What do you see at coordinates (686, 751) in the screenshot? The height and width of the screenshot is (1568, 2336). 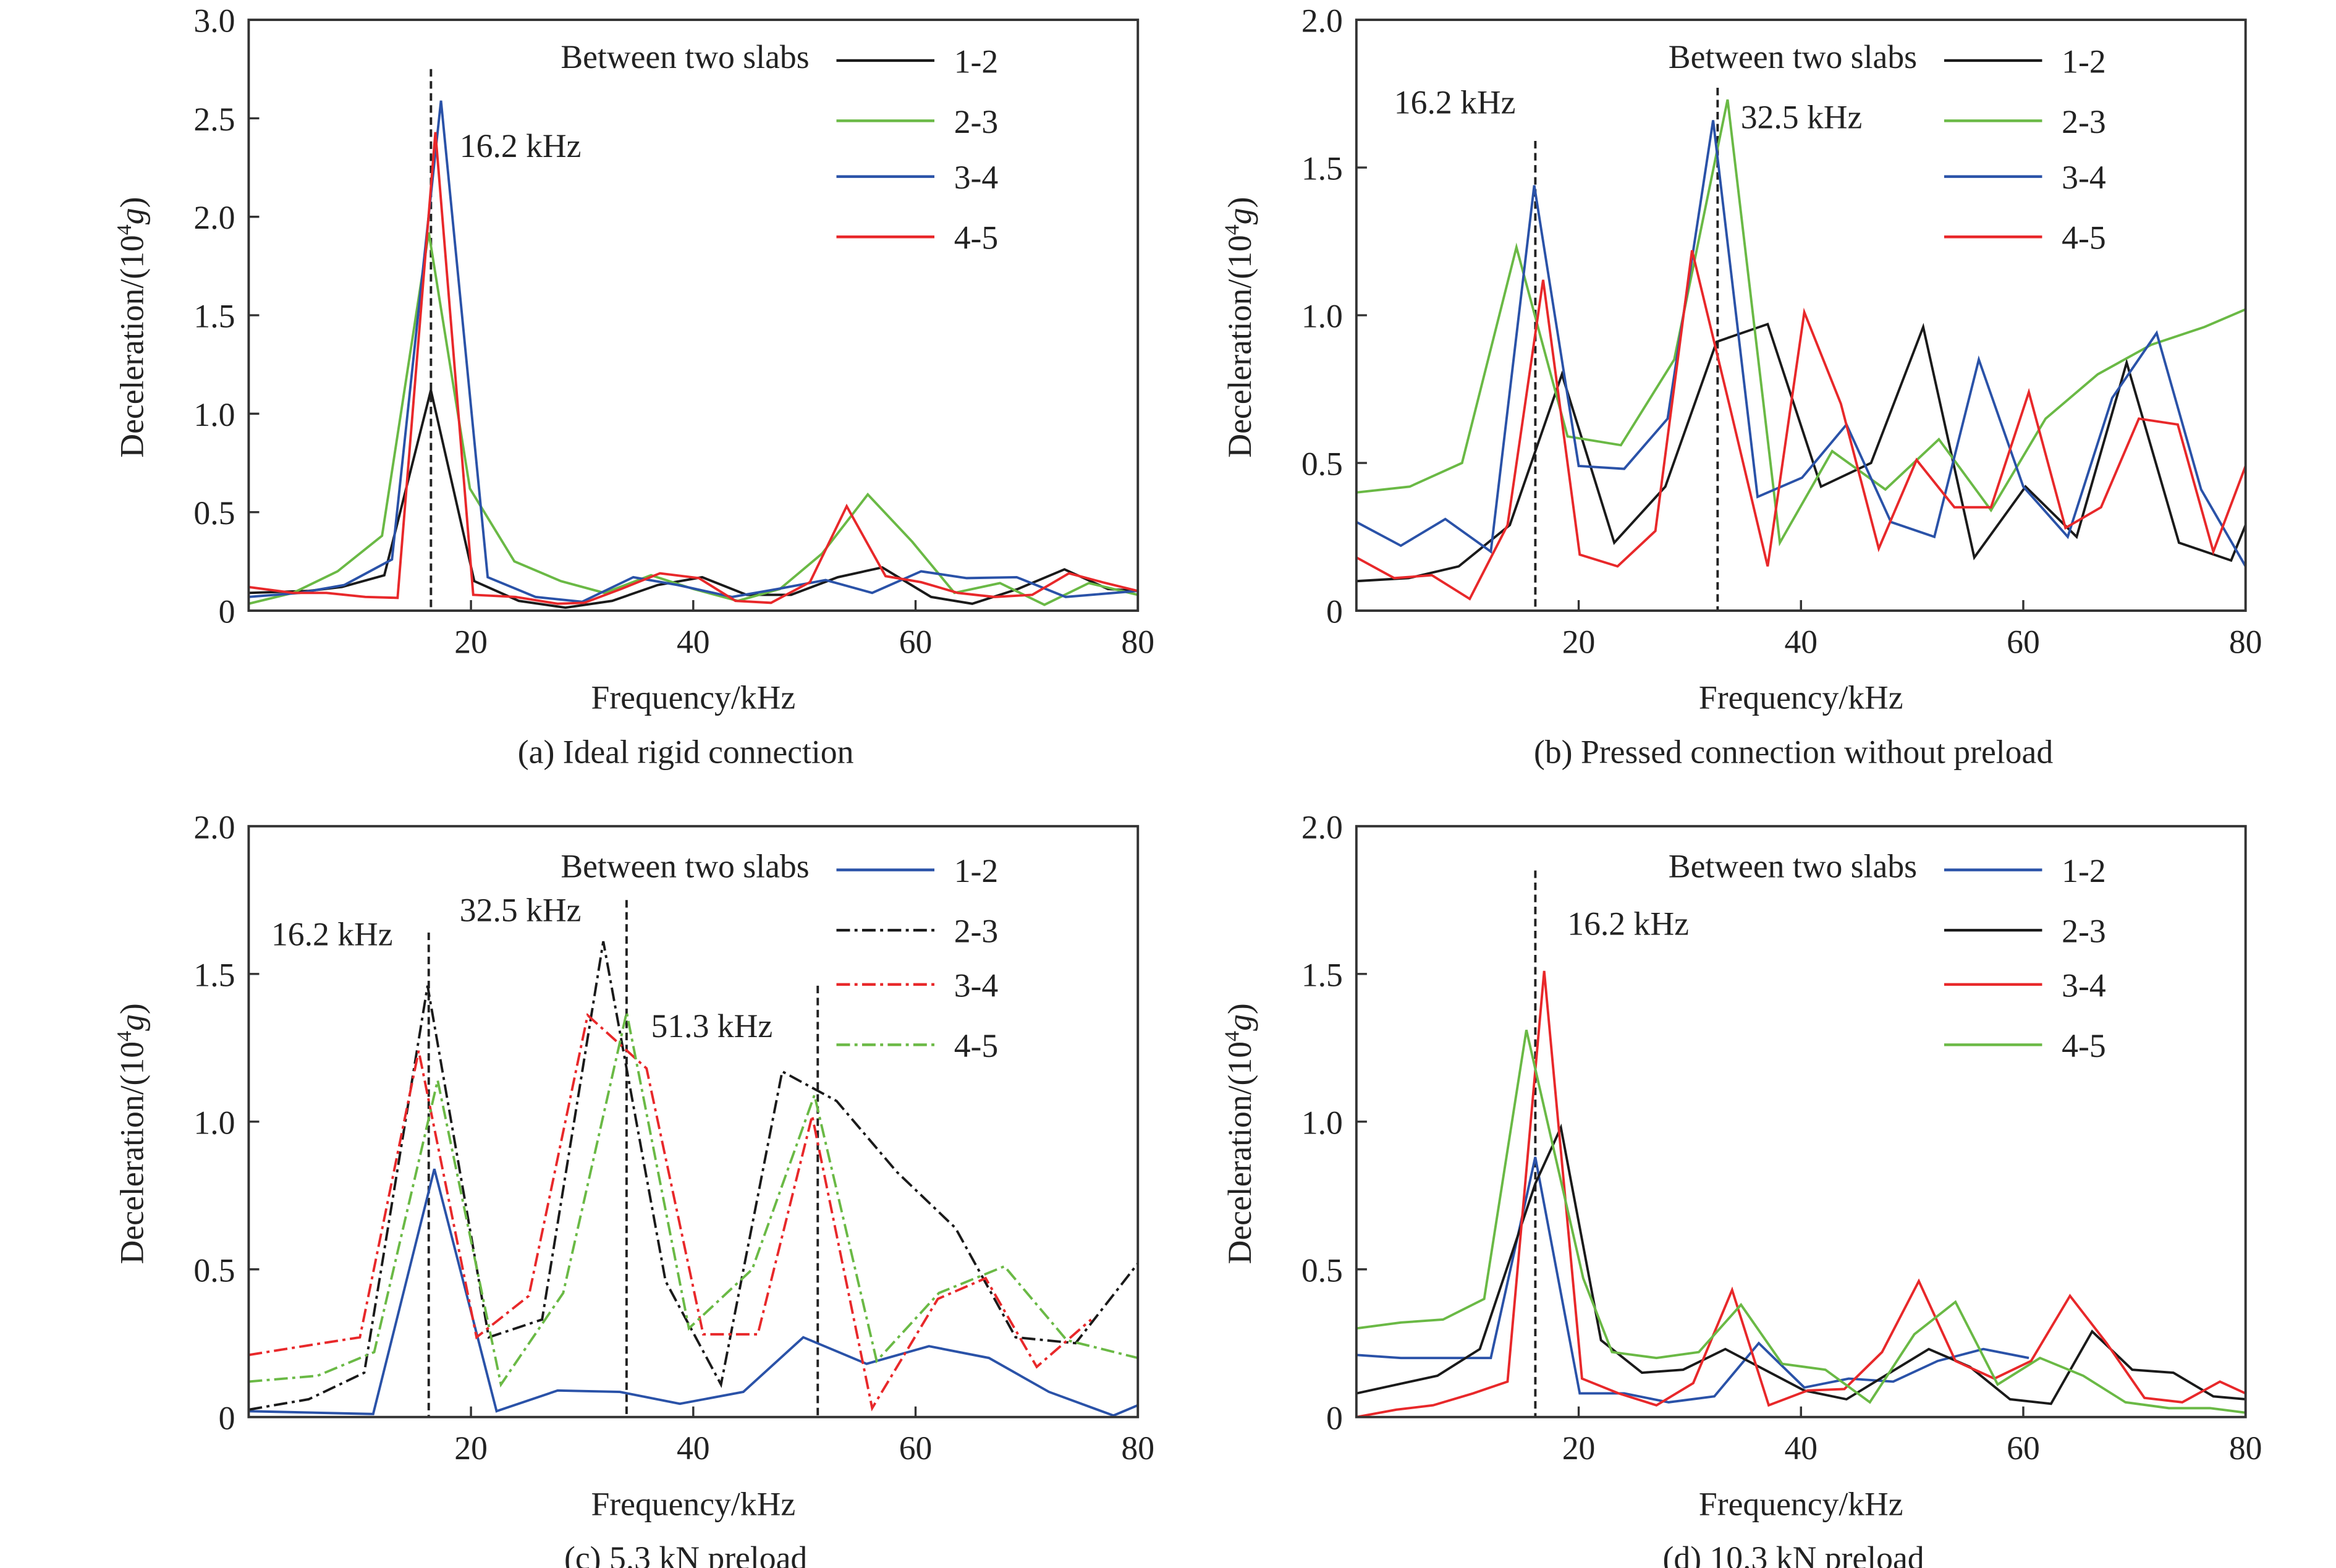 I see `panel-caption: (a) Ideal rigid connection` at bounding box center [686, 751].